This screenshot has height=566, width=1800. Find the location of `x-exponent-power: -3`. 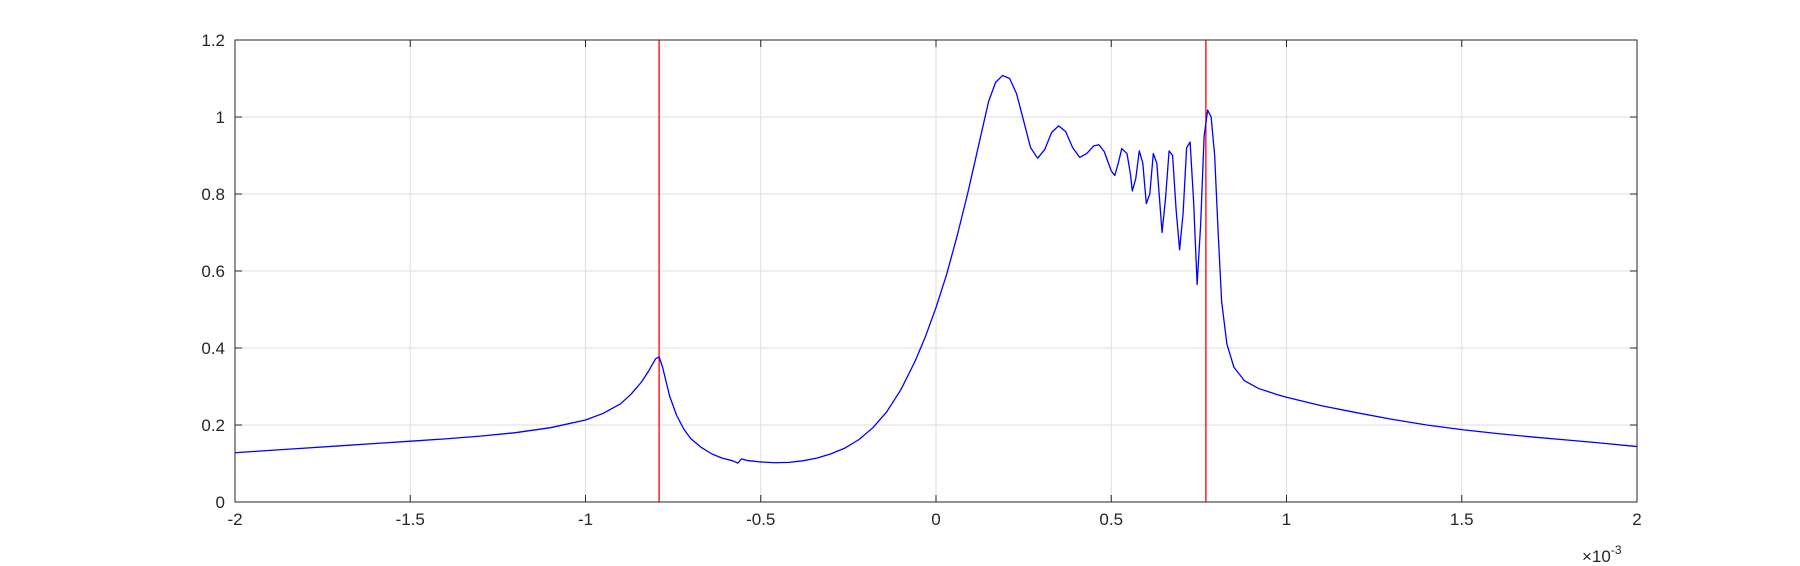

x-exponent-power: -3 is located at coordinates (1616, 550).